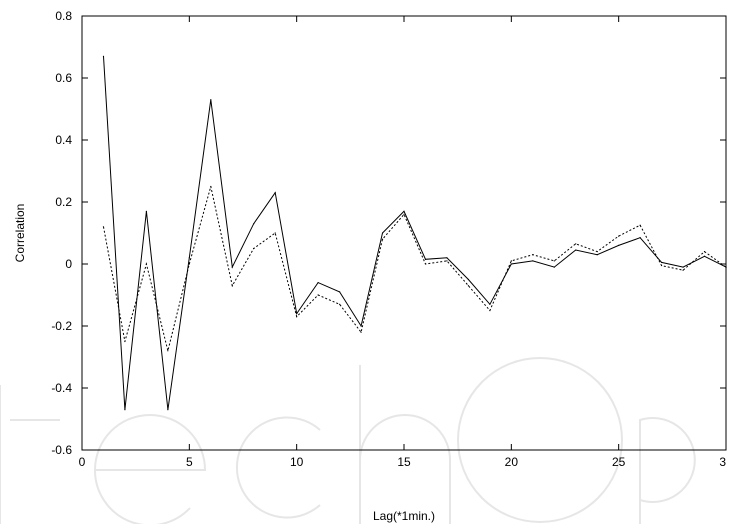  Describe the element at coordinates (20, 233) in the screenshot. I see `y-axis-label: Correlation` at that location.